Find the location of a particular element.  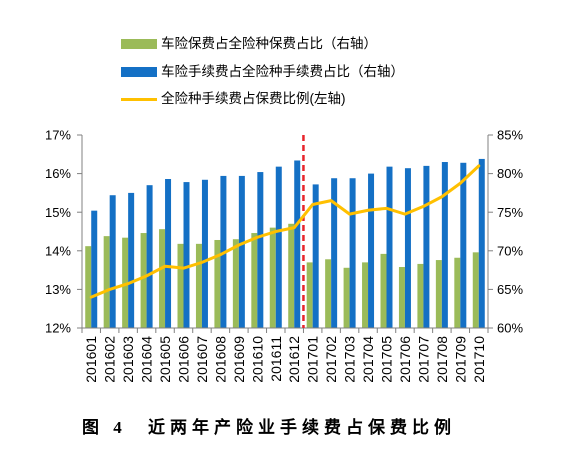

left-y-tick-label: 12% is located at coordinates (58, 328).